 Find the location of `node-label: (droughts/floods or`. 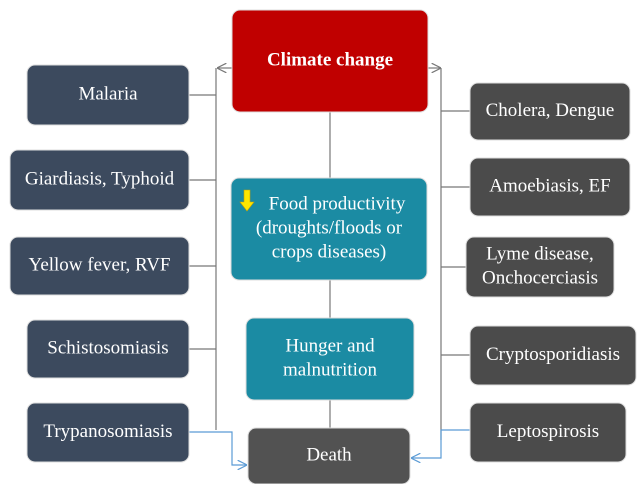

node-label: (droughts/floods or is located at coordinates (329, 227).